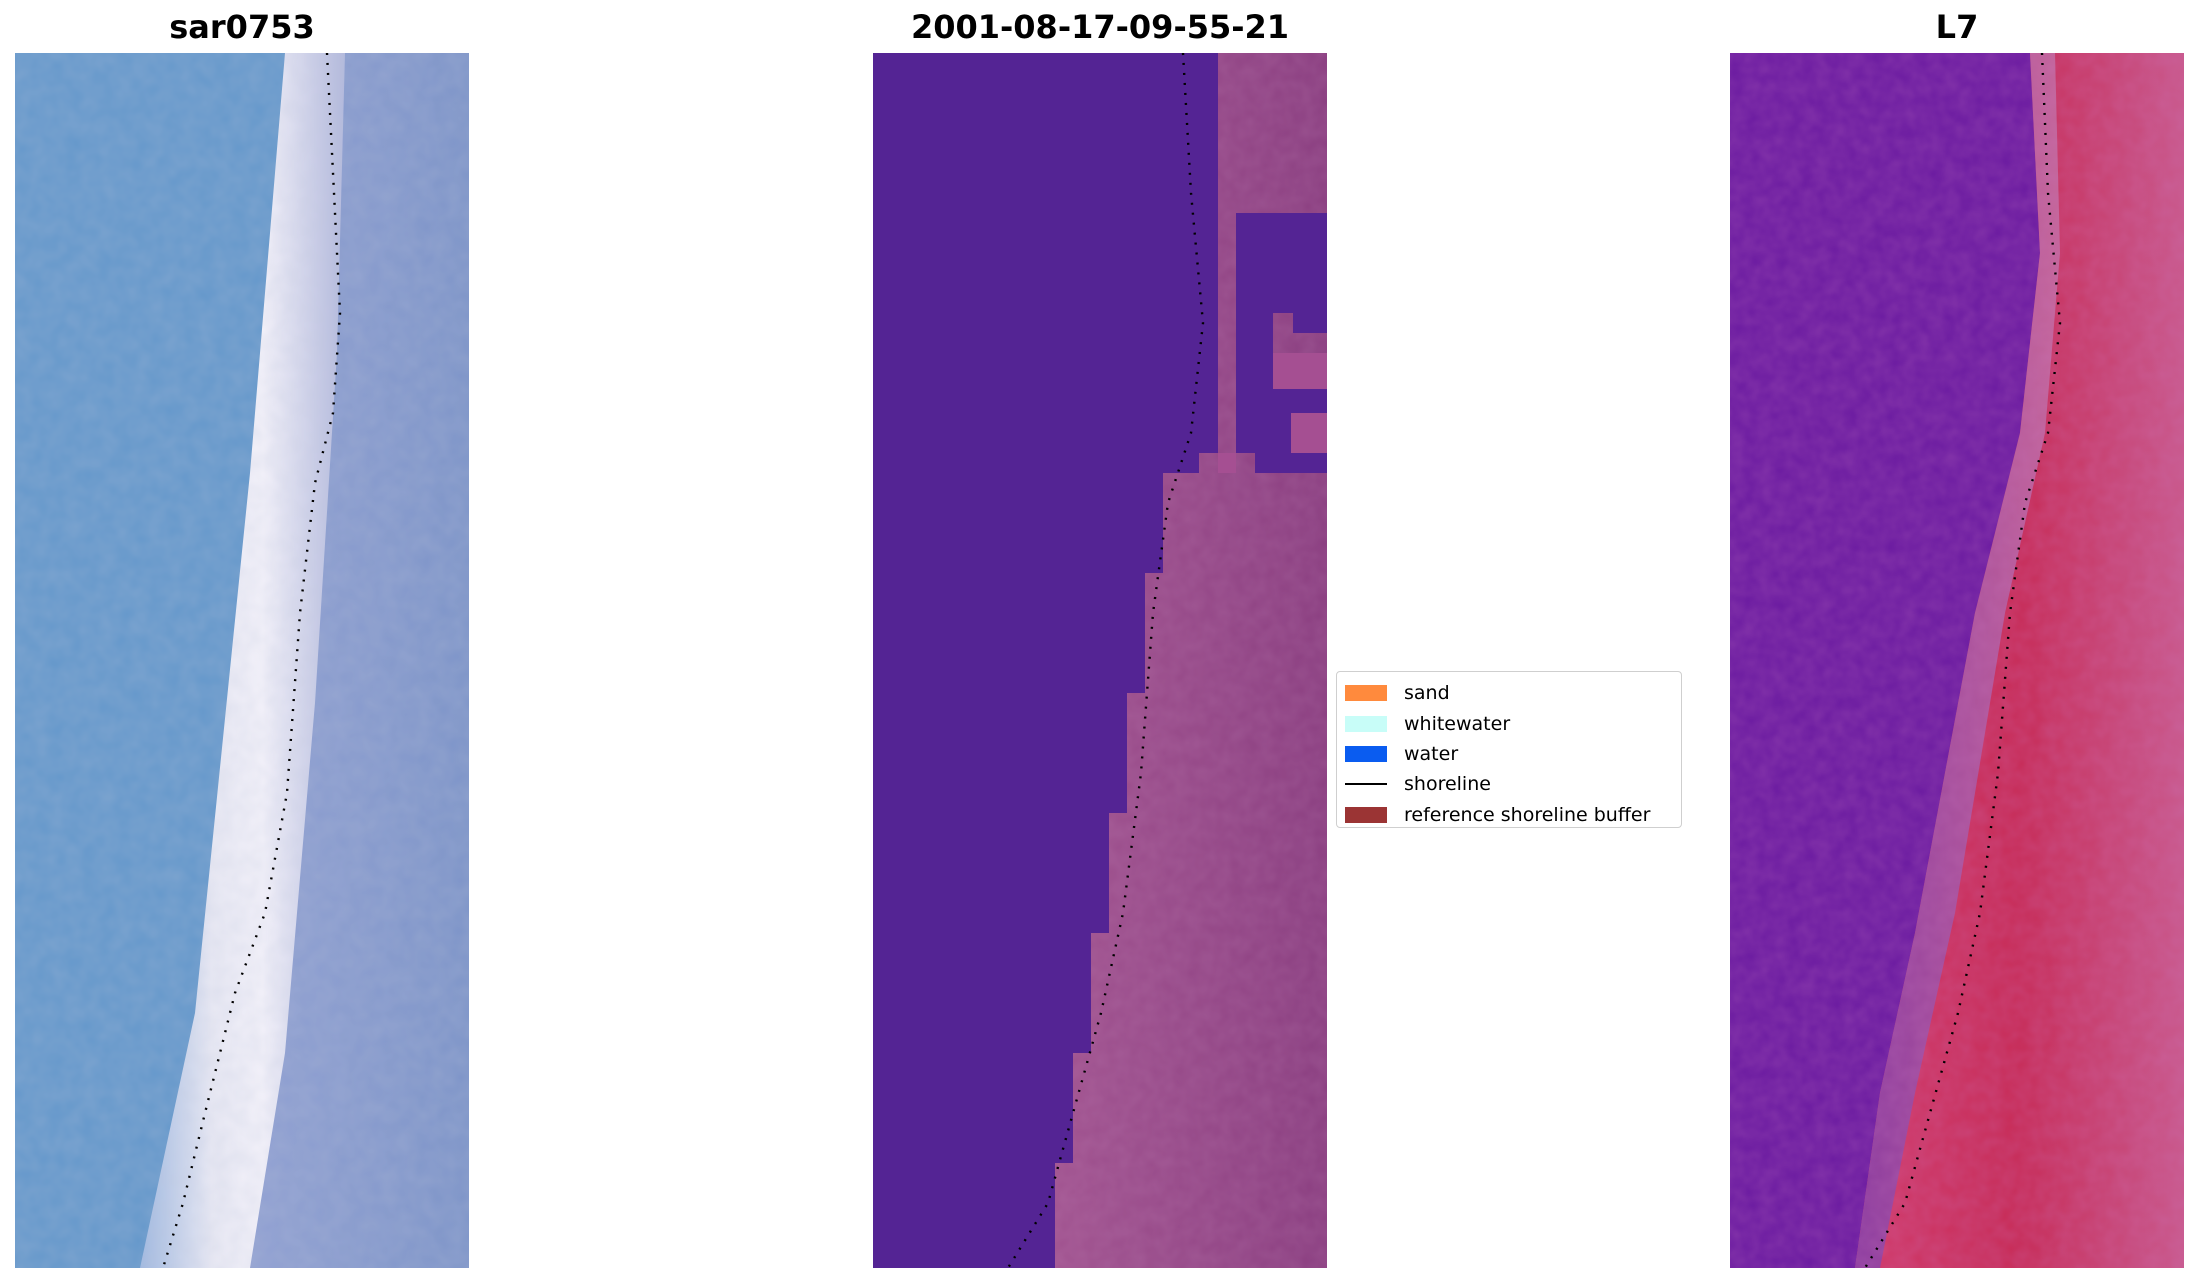  I want to click on legend-label: reference shoreline buffer, so click(1527, 814).